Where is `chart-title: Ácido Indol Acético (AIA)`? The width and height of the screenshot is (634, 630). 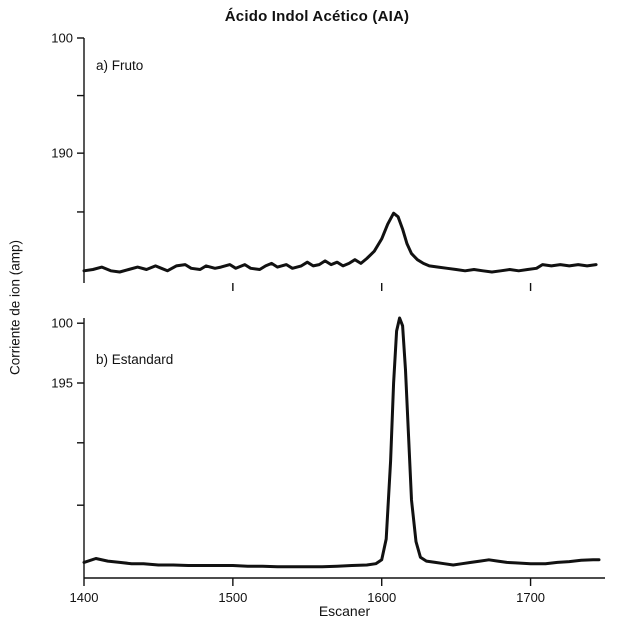 chart-title: Ácido Indol Acético (AIA) is located at coordinates (317, 16).